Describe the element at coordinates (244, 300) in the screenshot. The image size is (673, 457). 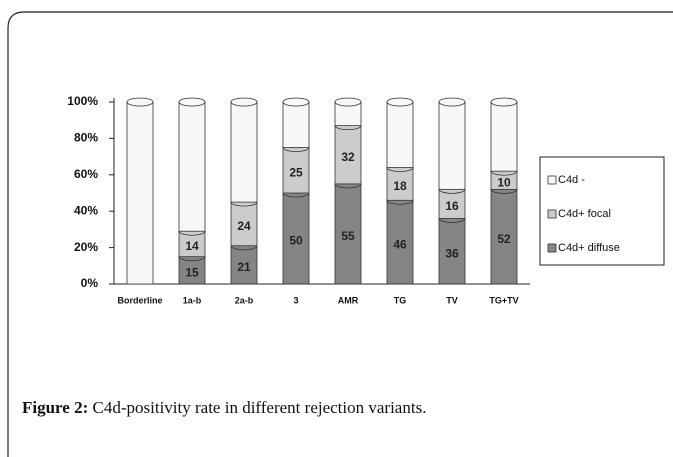
I see `x-tick-label: 2a-b` at that location.